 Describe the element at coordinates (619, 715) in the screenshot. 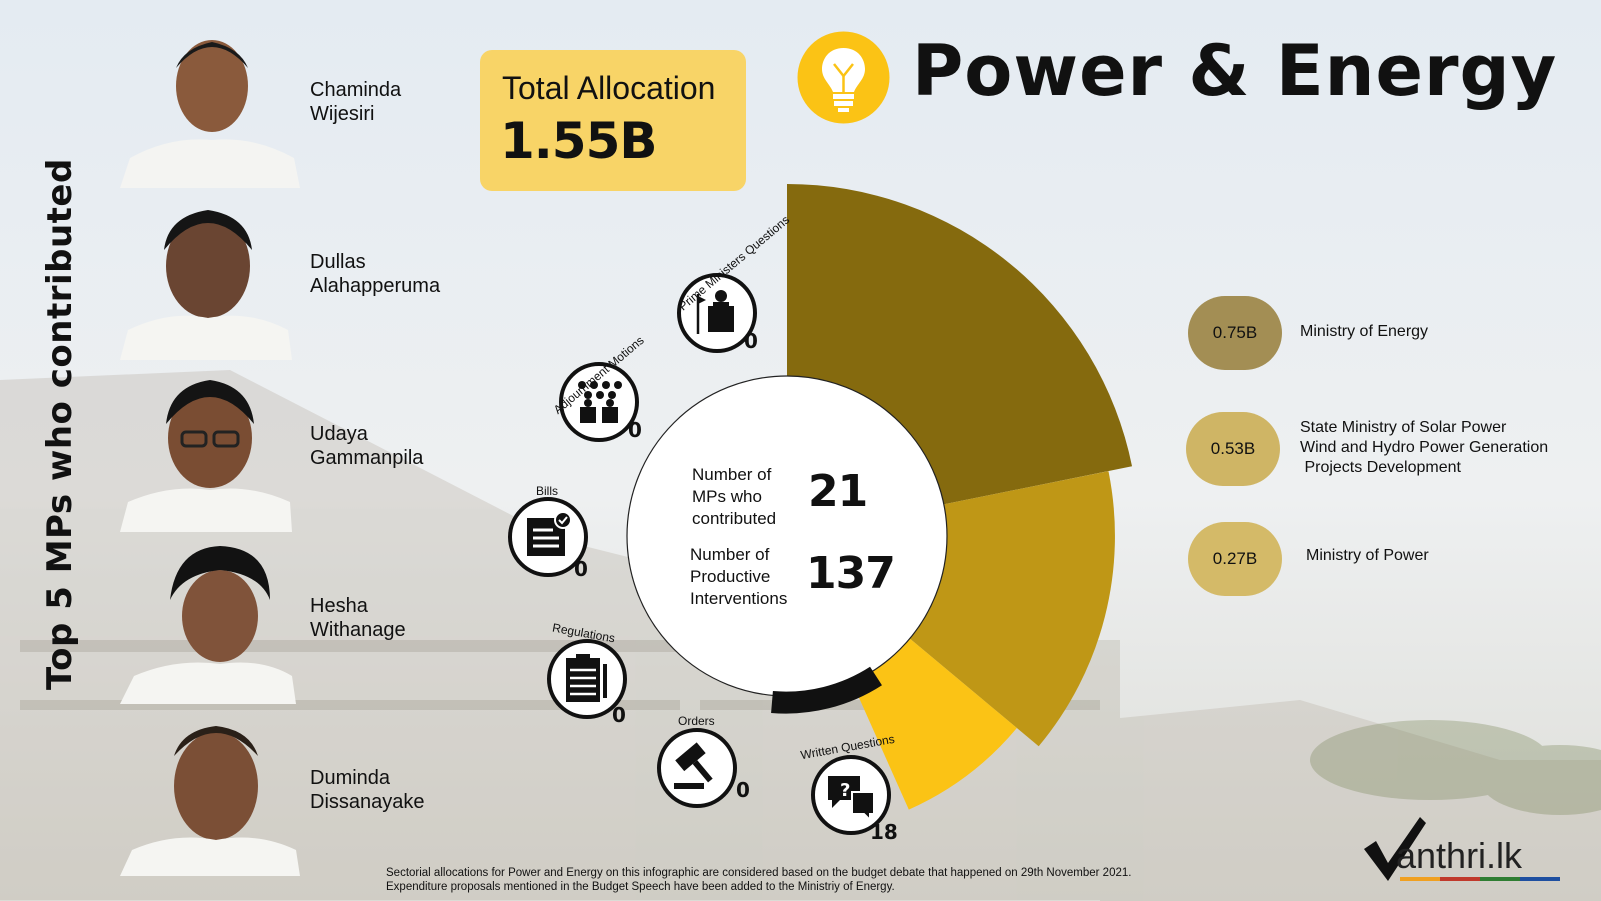

I see `count-regulations: 0` at that location.